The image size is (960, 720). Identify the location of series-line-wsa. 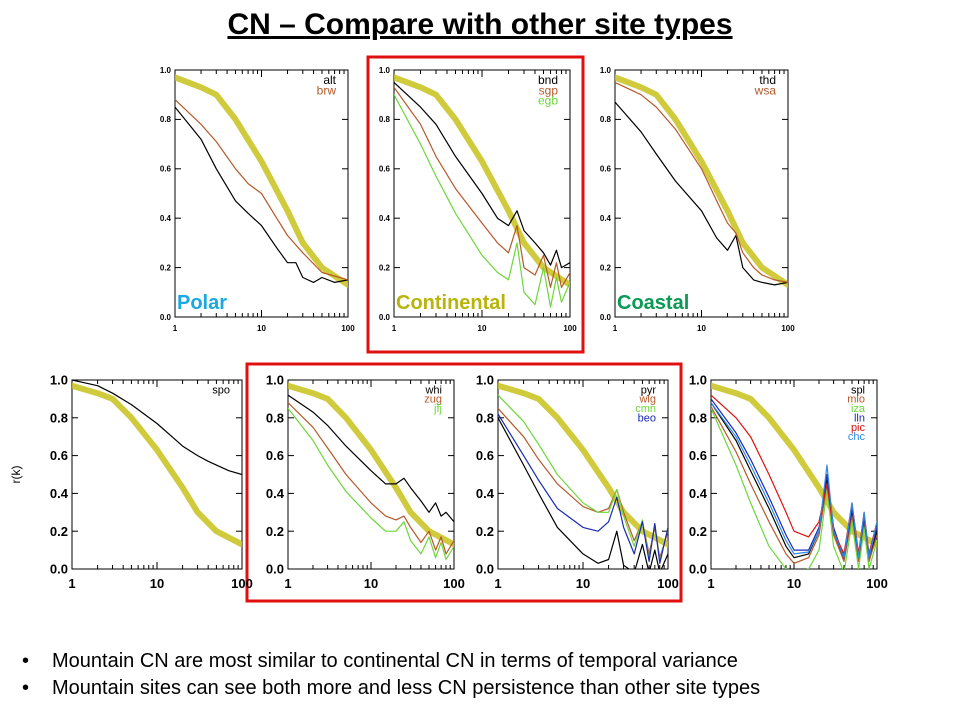
(701, 182).